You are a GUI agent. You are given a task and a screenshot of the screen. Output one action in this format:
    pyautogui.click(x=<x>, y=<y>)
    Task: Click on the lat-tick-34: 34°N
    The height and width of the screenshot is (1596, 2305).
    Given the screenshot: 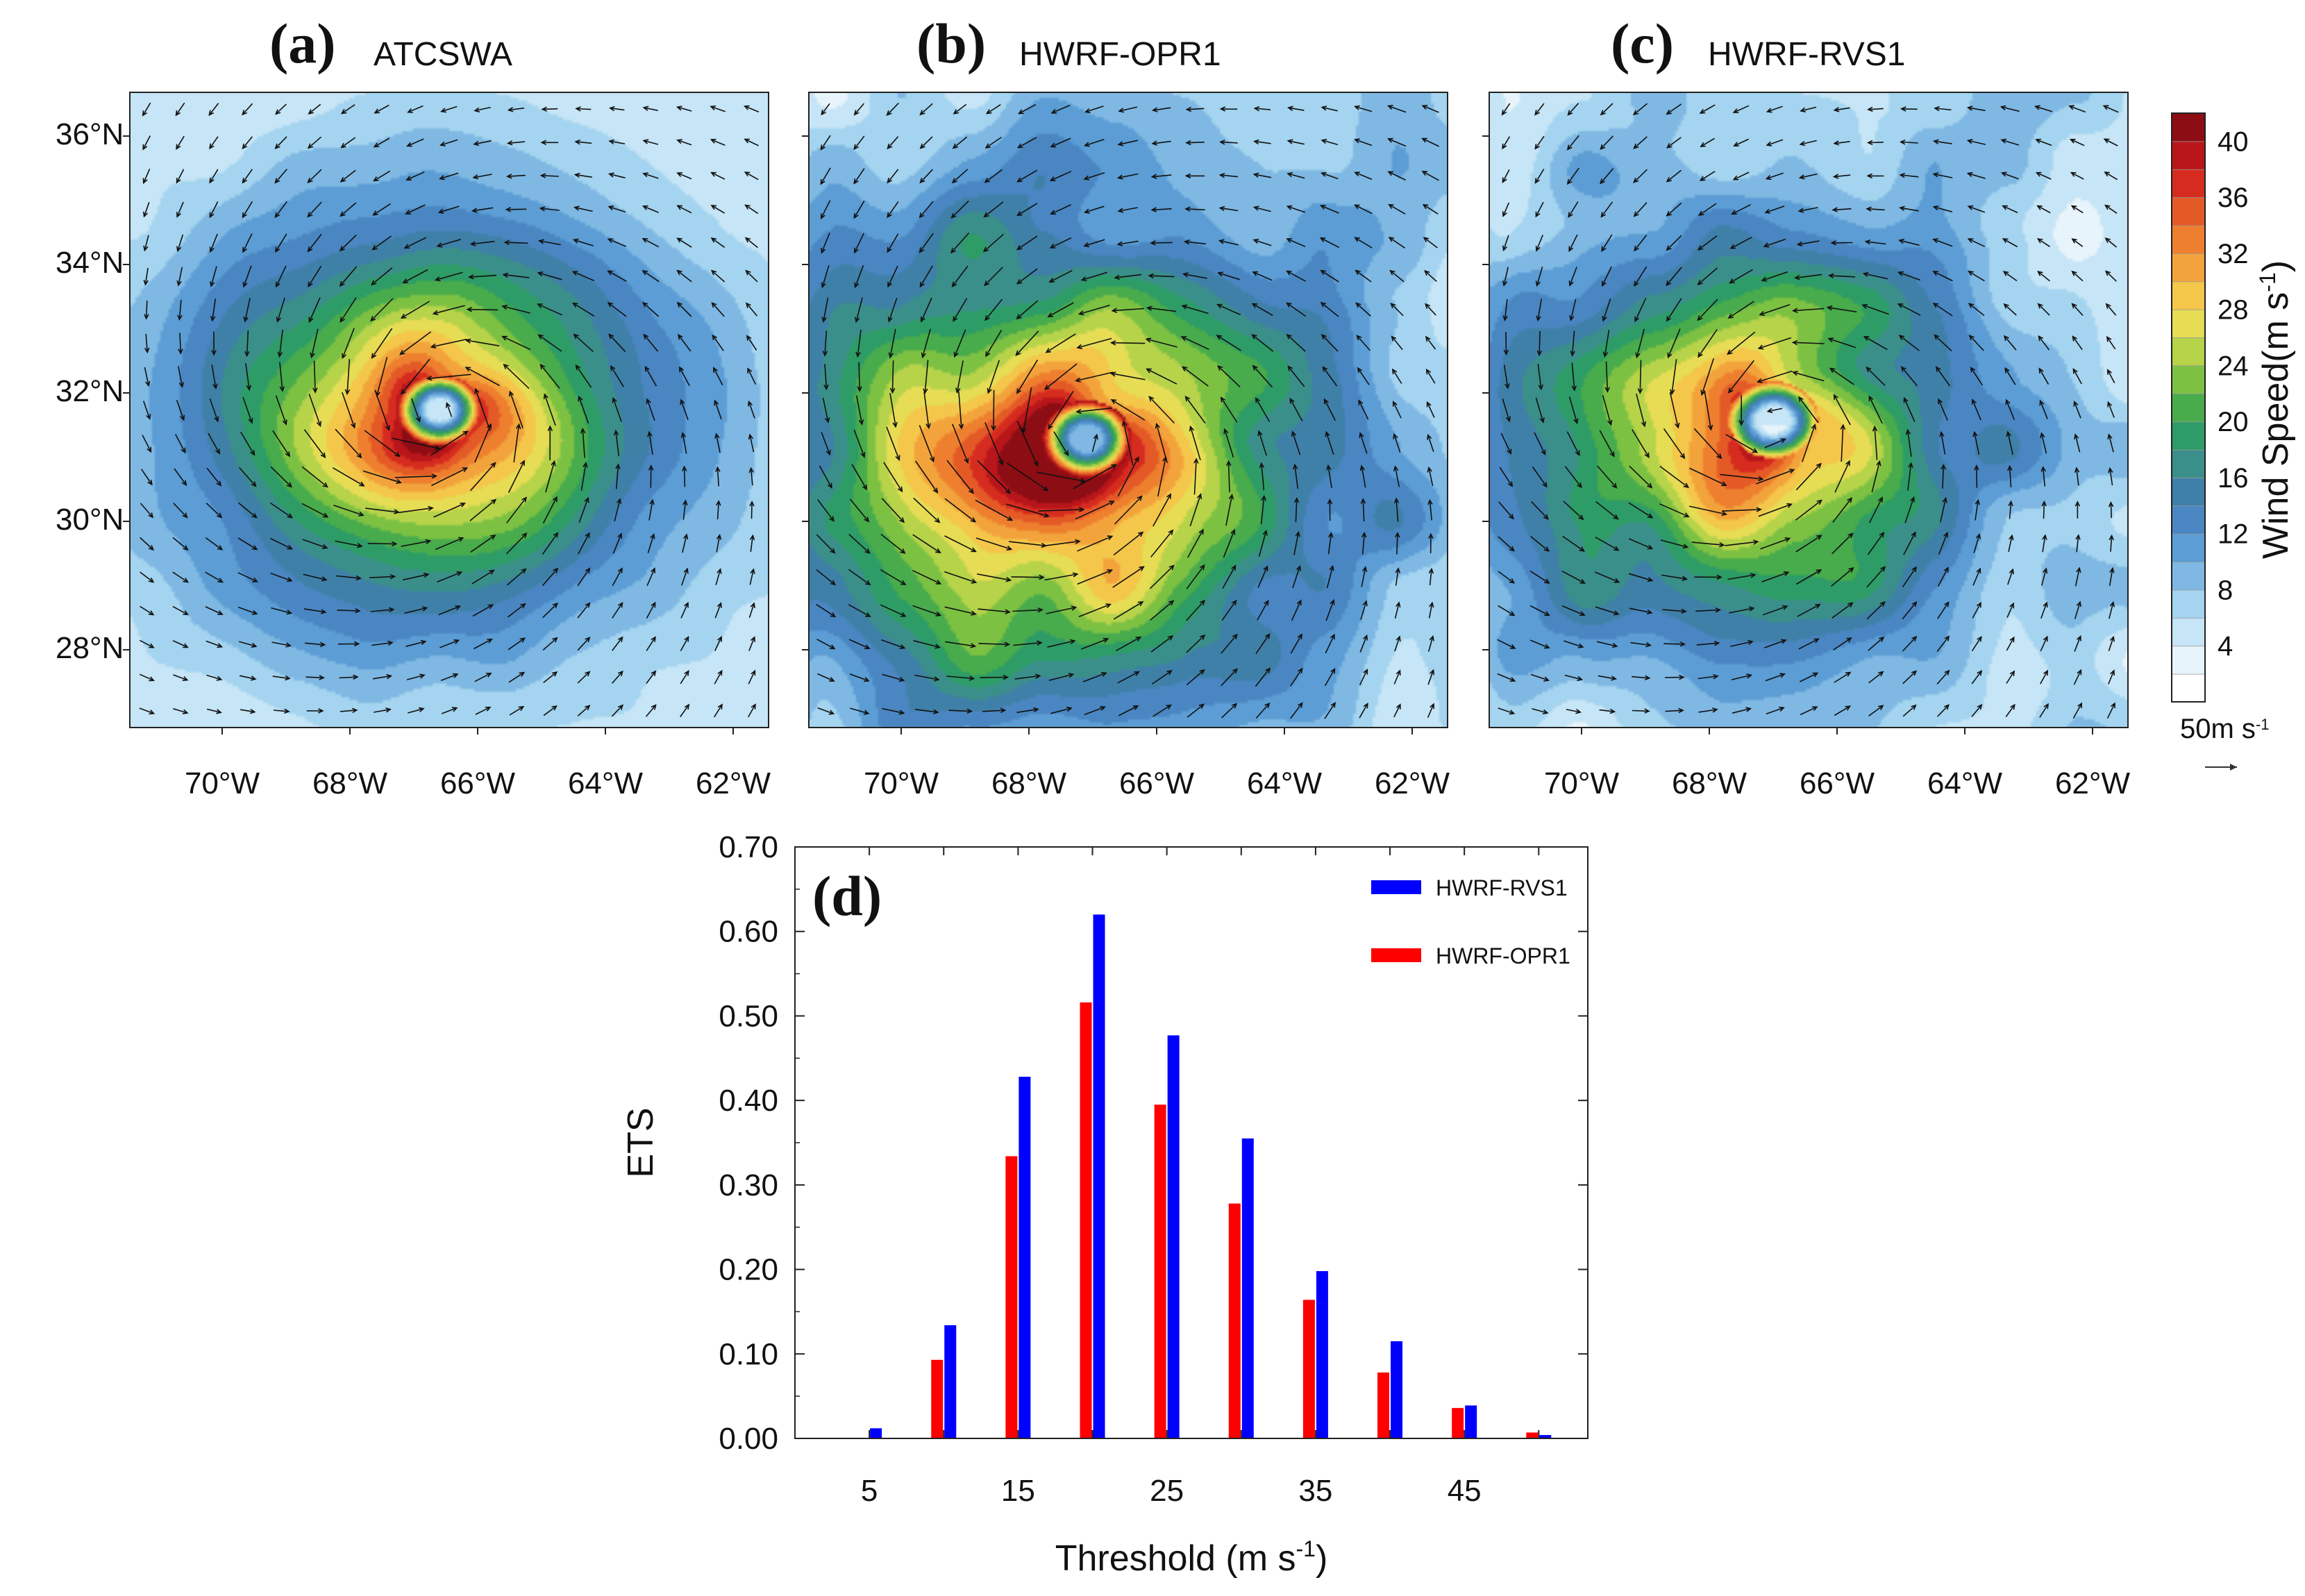 What is the action you would take?
    pyautogui.click(x=90, y=263)
    